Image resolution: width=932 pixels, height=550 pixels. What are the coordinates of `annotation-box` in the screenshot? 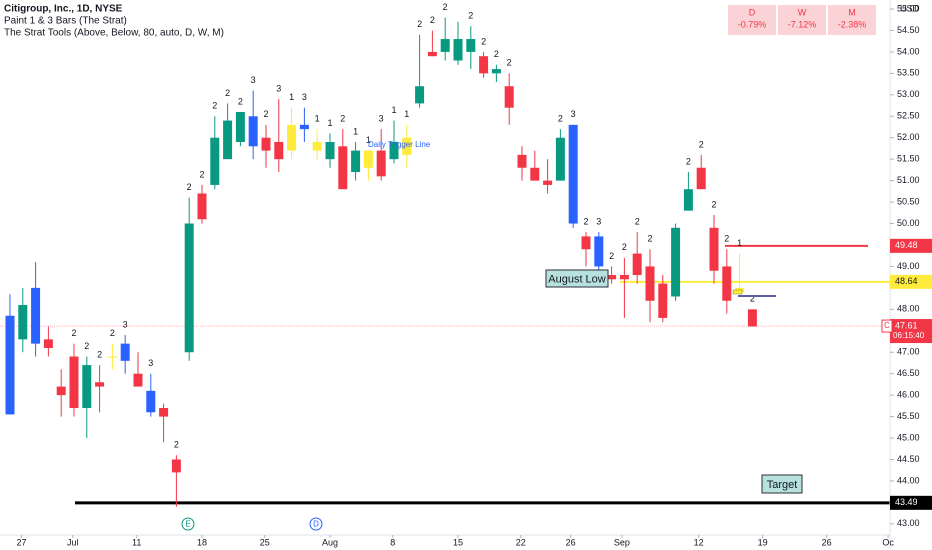 It's located at (577, 278).